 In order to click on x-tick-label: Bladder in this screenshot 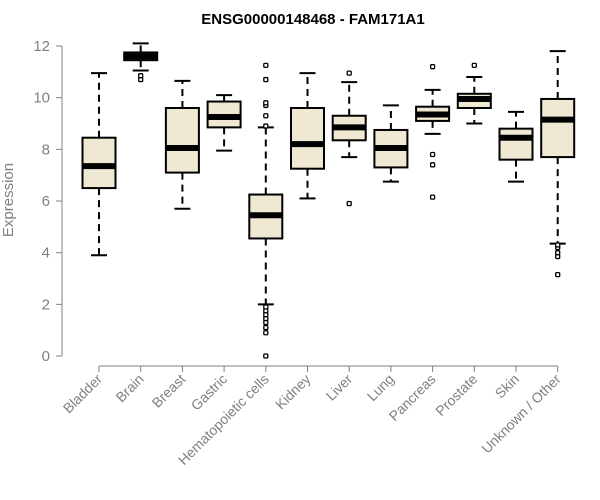, I will do `click(83, 394)`.